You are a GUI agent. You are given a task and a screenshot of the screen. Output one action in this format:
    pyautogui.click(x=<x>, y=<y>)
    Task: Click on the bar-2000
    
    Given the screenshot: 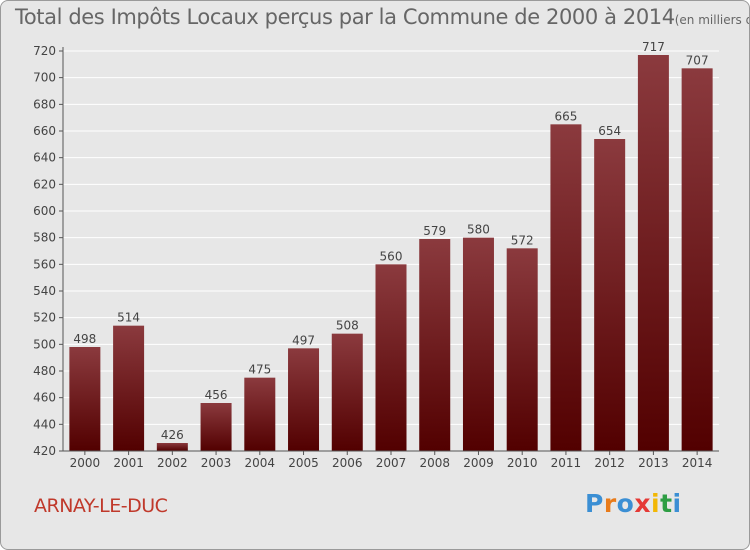 What is the action you would take?
    pyautogui.click(x=85, y=399)
    